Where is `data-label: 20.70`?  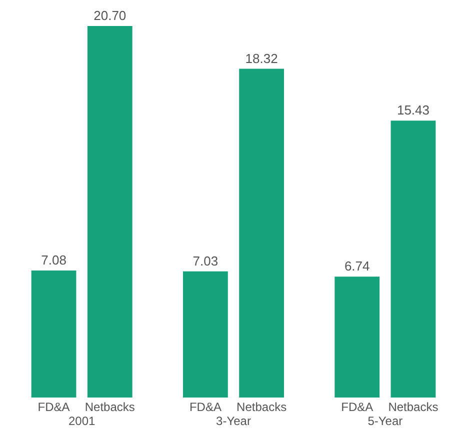
data-label: 20.70 is located at coordinates (110, 16).